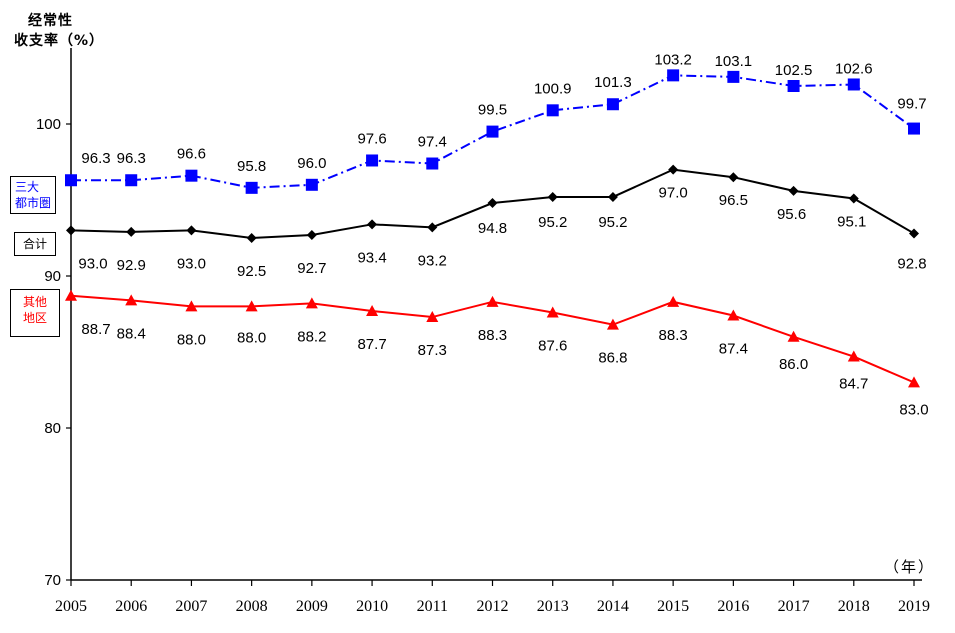 The image size is (955, 633). I want to click on data-label-other-regions-2005: 88.7, so click(95, 329).